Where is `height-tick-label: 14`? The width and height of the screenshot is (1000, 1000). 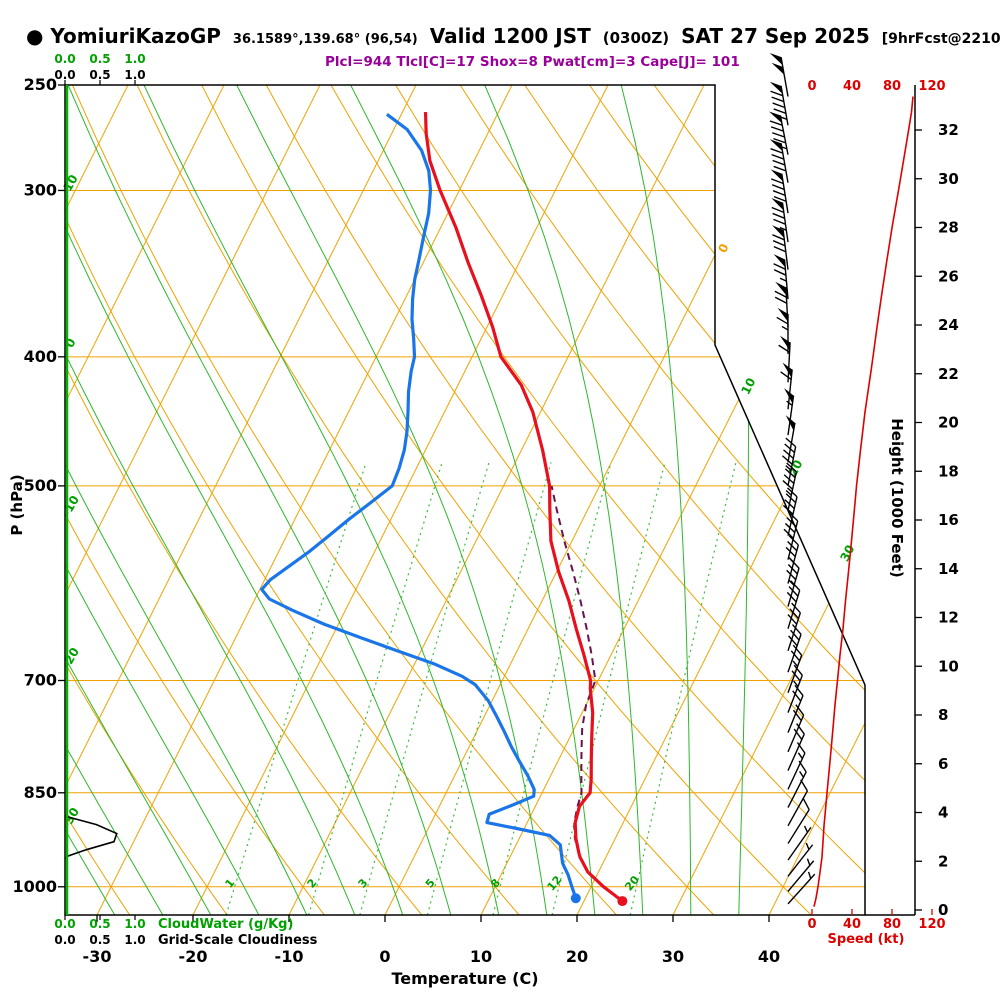 height-tick-label: 14 is located at coordinates (948, 569).